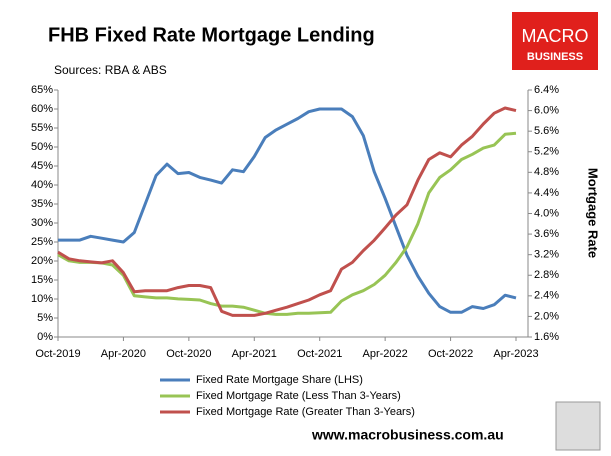  What do you see at coordinates (385, 354) in the screenshot?
I see `x-tick-label: Apr-2022` at bounding box center [385, 354].